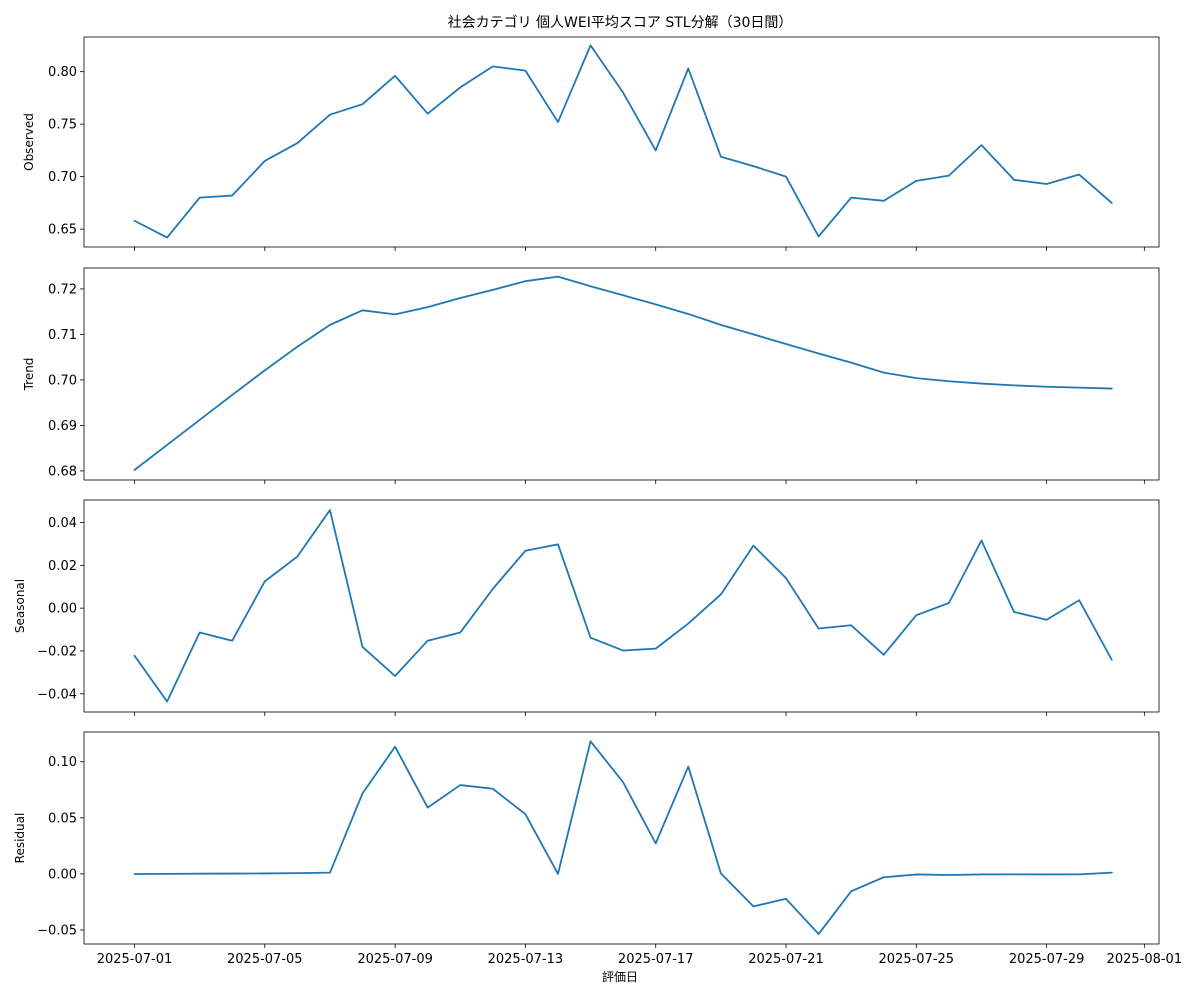  What do you see at coordinates (1047, 959) in the screenshot?
I see `x-tick-label: 2025-07-29` at bounding box center [1047, 959].